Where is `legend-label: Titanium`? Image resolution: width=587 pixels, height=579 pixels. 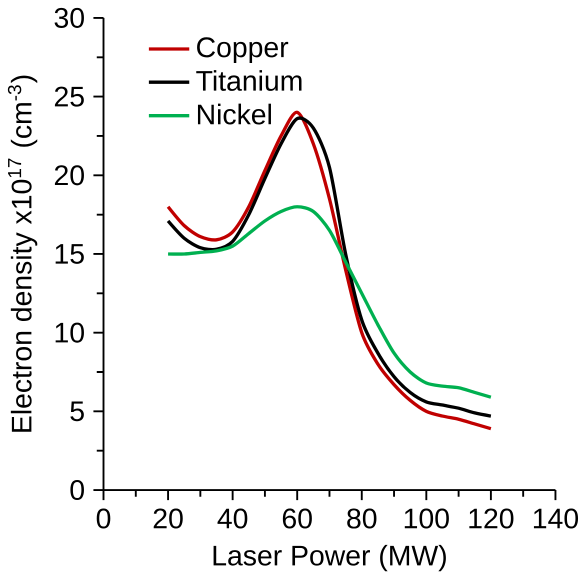
legend-label: Titanium is located at coordinates (249, 80).